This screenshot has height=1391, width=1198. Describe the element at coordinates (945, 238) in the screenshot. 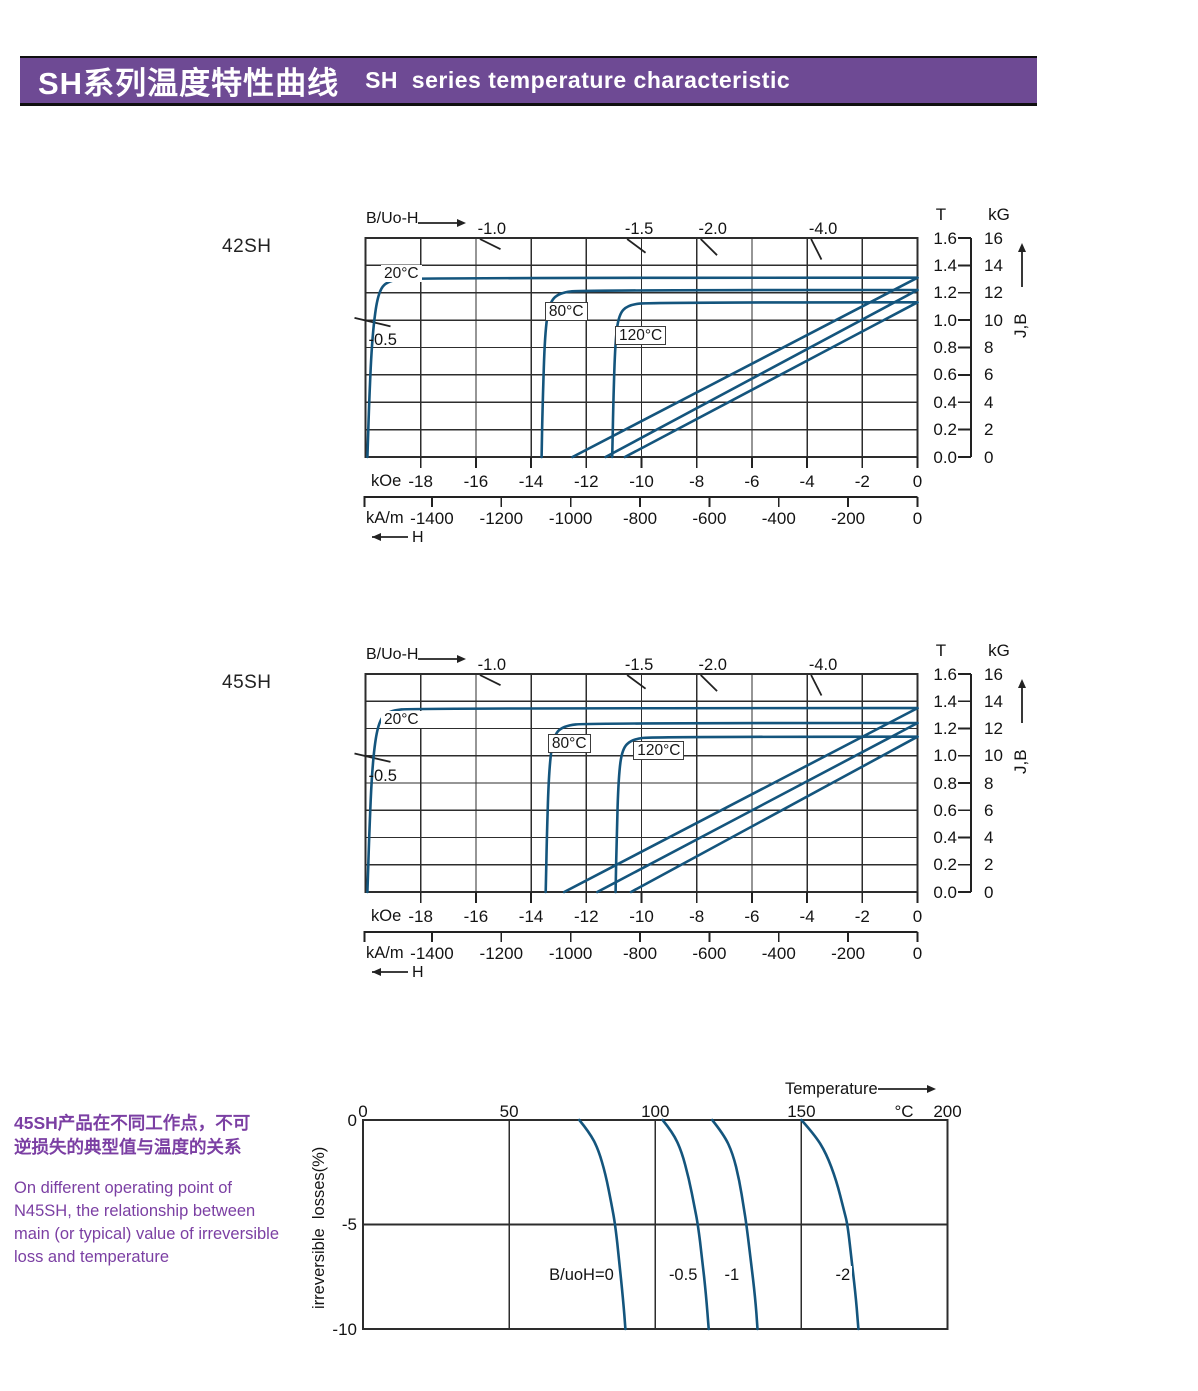

I see `t-tick-1.6-42sh: 1.6` at that location.